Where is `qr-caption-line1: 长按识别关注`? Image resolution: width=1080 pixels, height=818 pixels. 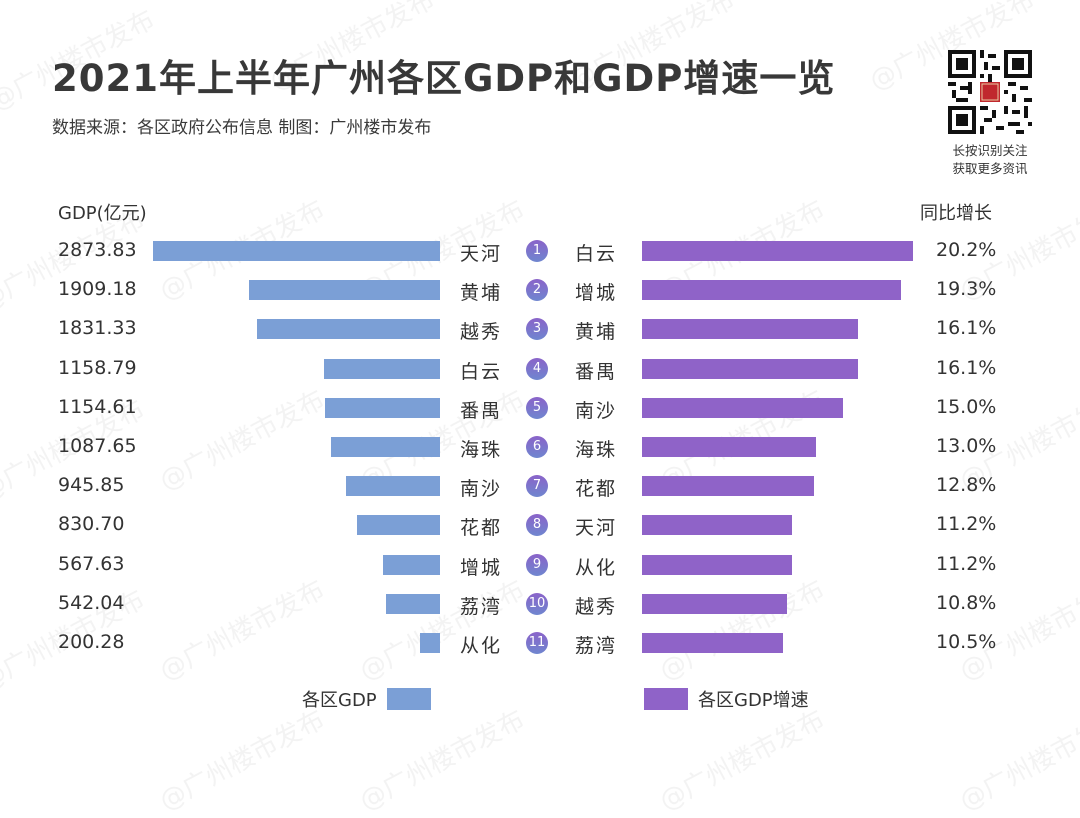
qr-caption-line1: 长按识别关注 is located at coordinates (990, 150).